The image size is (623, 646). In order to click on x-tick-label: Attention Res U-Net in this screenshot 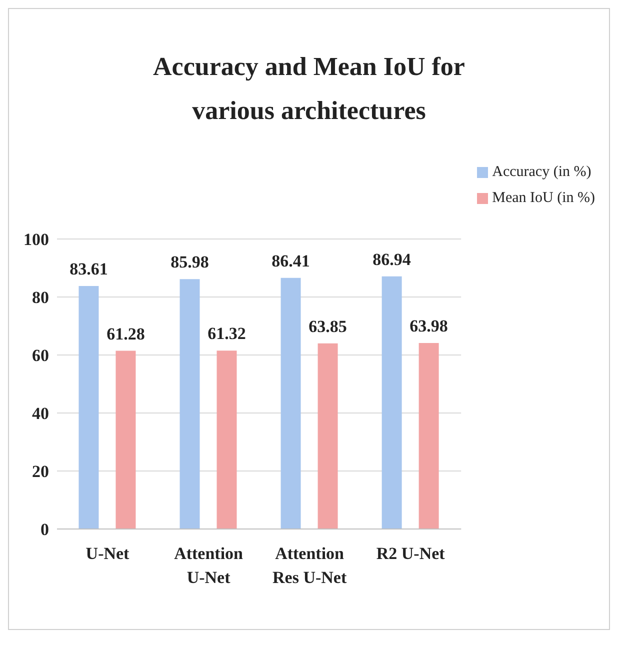, I will do `click(309, 565)`.